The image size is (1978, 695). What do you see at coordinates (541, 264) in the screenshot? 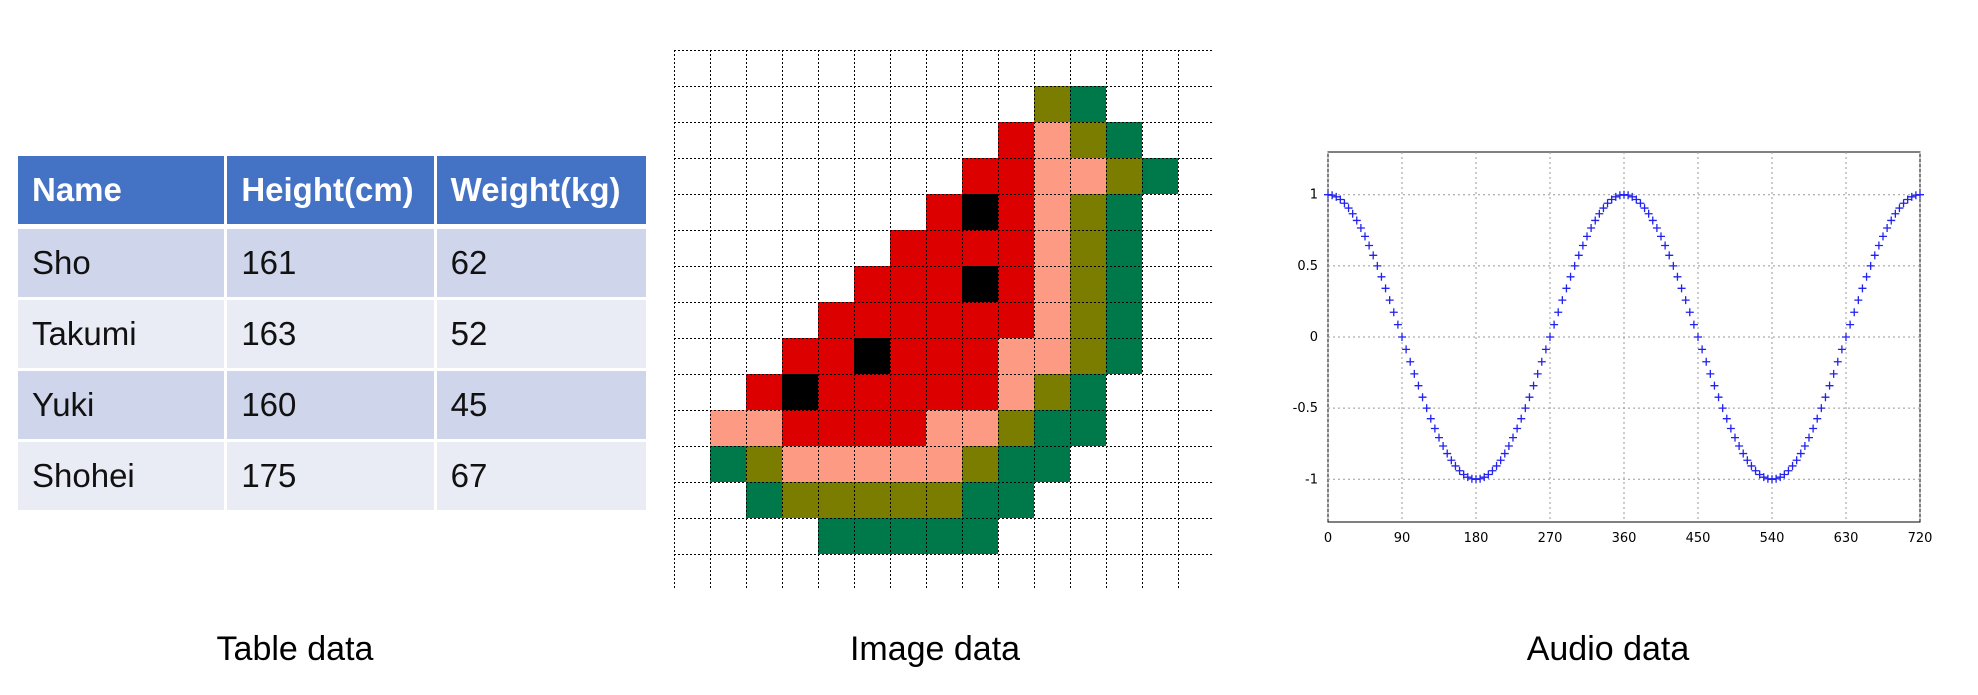
I see `cell-weight: 62` at bounding box center [541, 264].